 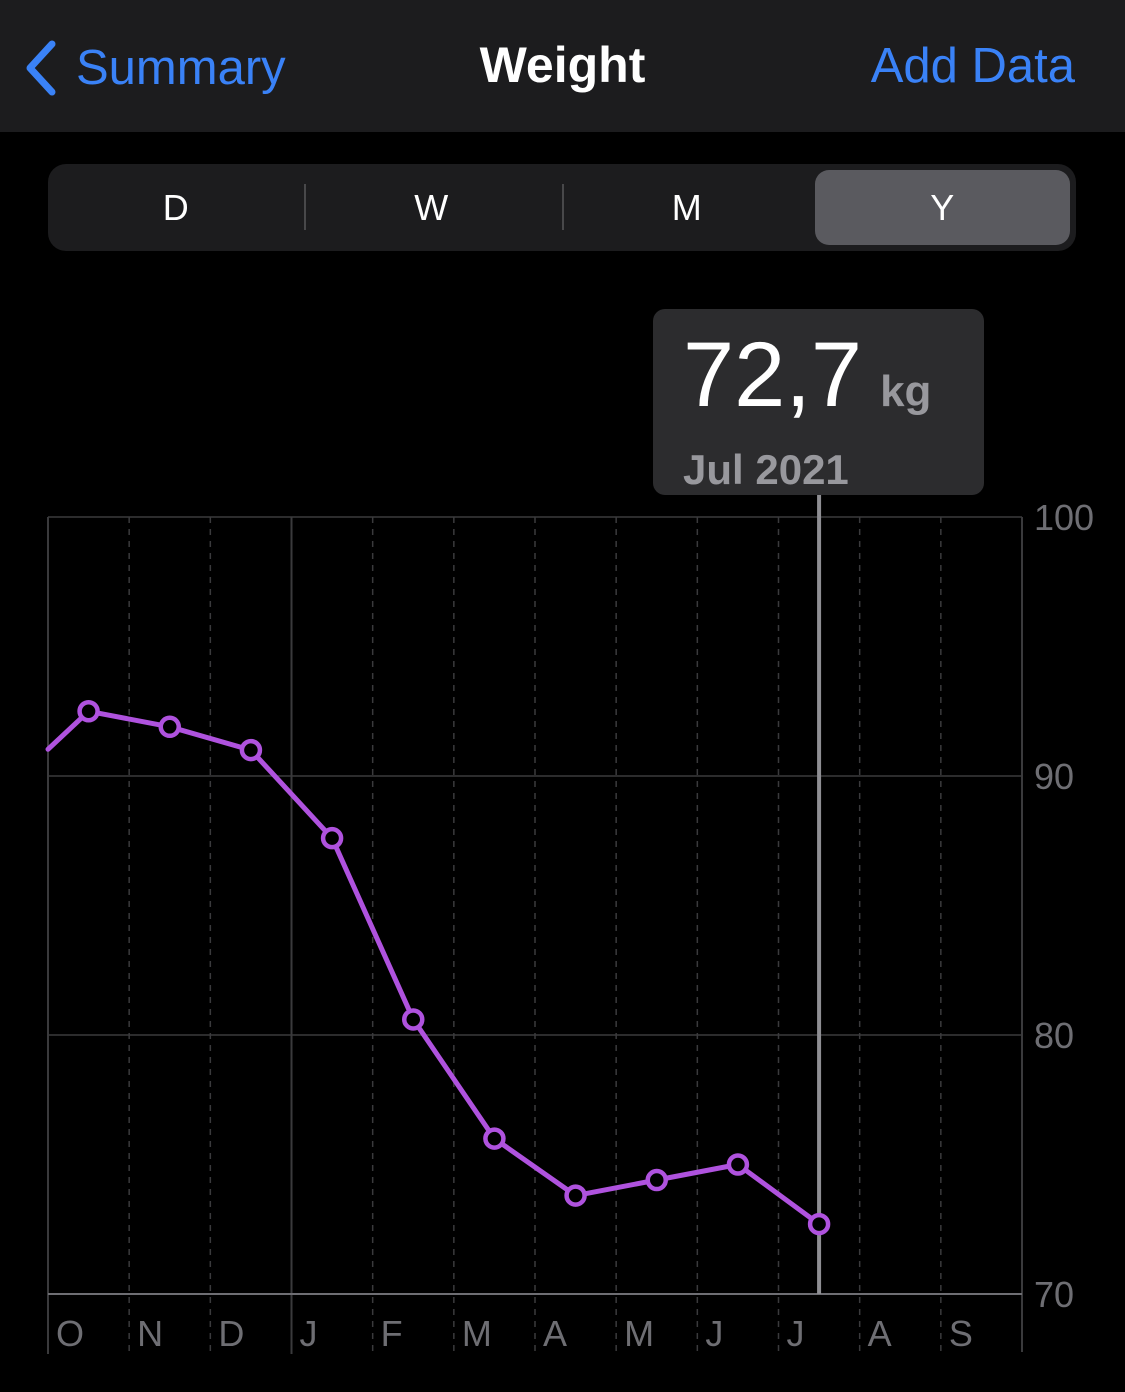 I want to click on tooltip-unit: kg, so click(x=906, y=391).